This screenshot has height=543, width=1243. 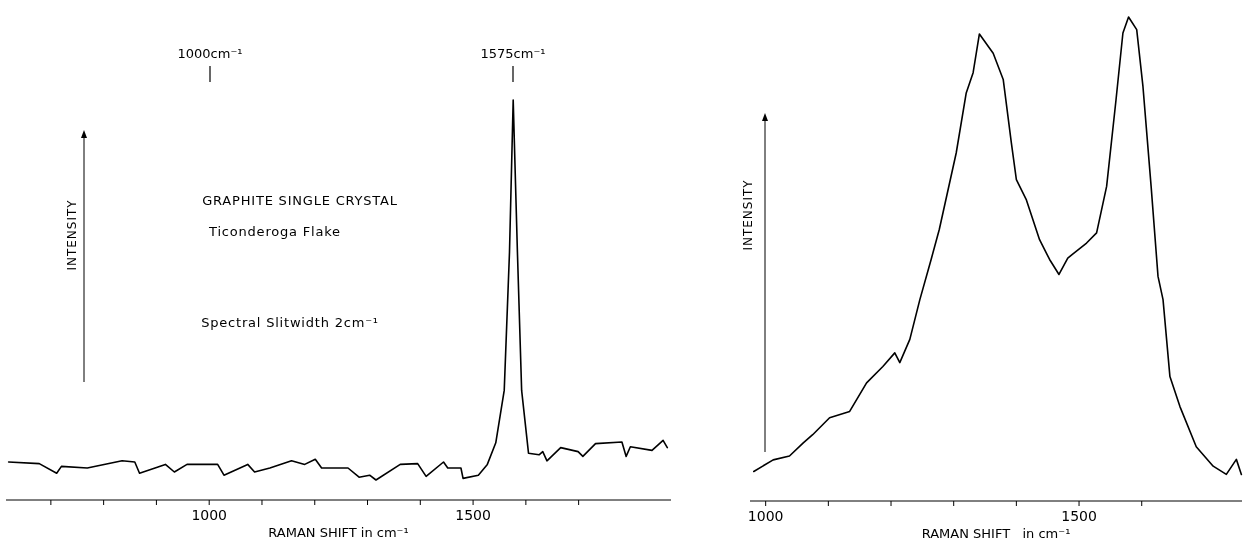 I want to click on text: 1575cm⁻¹, so click(x=513, y=53).